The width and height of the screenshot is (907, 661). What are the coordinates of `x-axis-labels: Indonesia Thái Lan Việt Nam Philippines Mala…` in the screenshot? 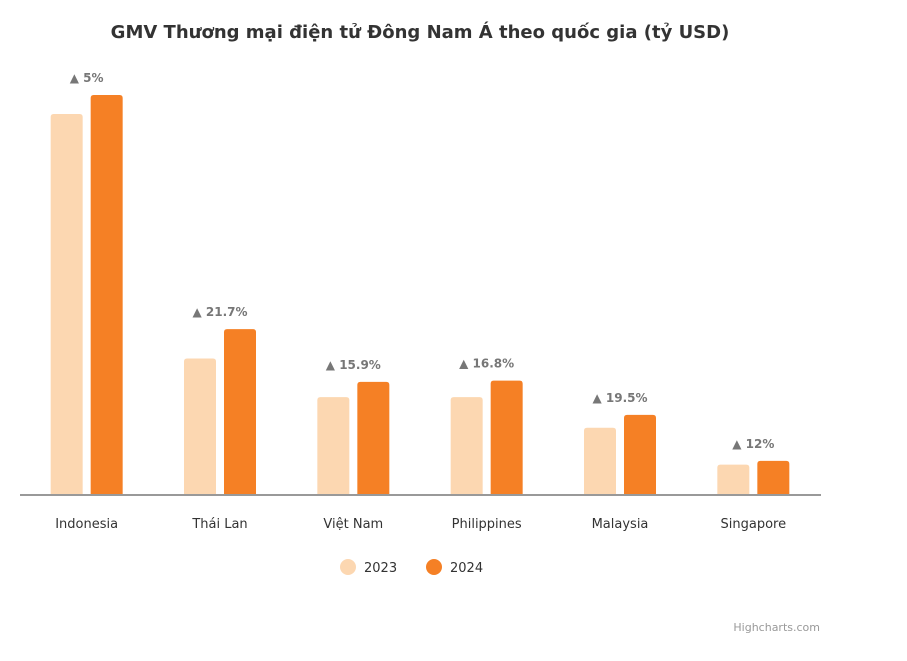 It's located at (420, 524).